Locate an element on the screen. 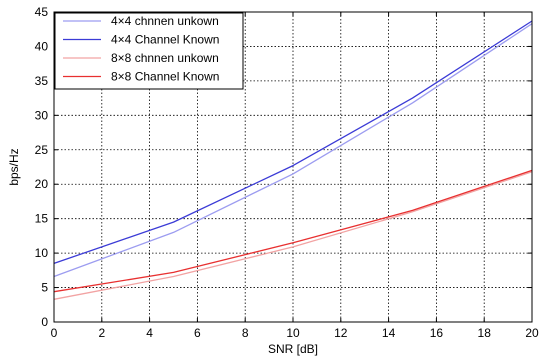 This screenshot has height=358, width=548. y-tick-label: 20 is located at coordinates (42, 184).